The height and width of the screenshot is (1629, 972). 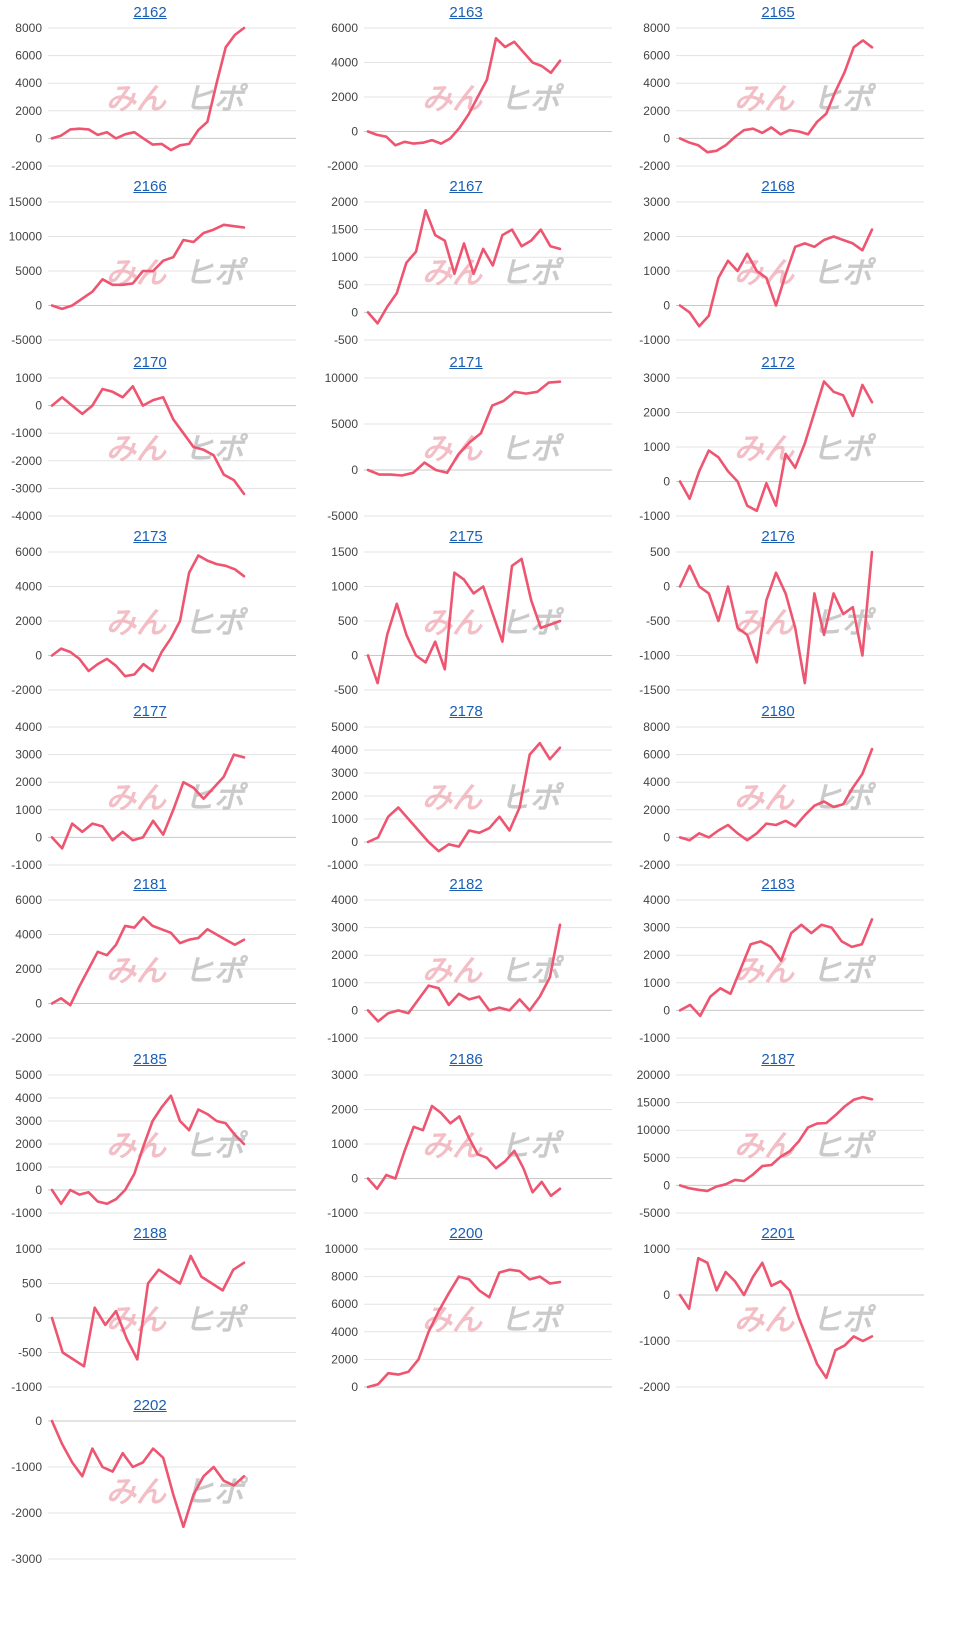 I want to click on chart-title-link: 2186, so click(x=466, y=1059).